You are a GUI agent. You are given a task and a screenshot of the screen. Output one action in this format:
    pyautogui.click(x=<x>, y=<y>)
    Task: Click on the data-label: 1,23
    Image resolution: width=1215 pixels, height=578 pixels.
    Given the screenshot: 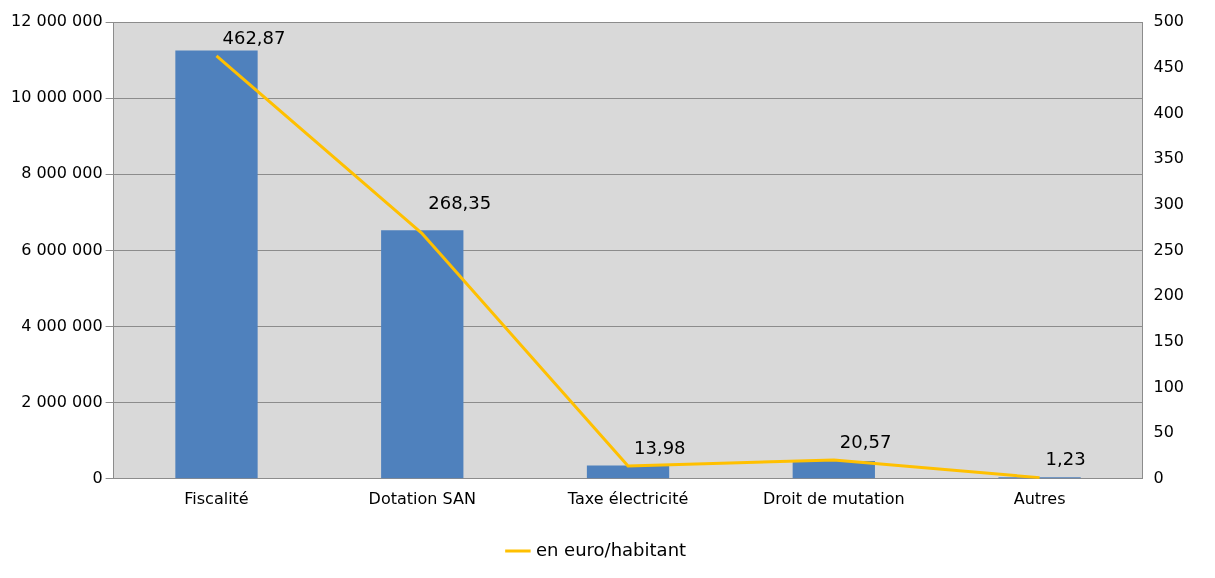 What is the action you would take?
    pyautogui.click(x=1065, y=459)
    